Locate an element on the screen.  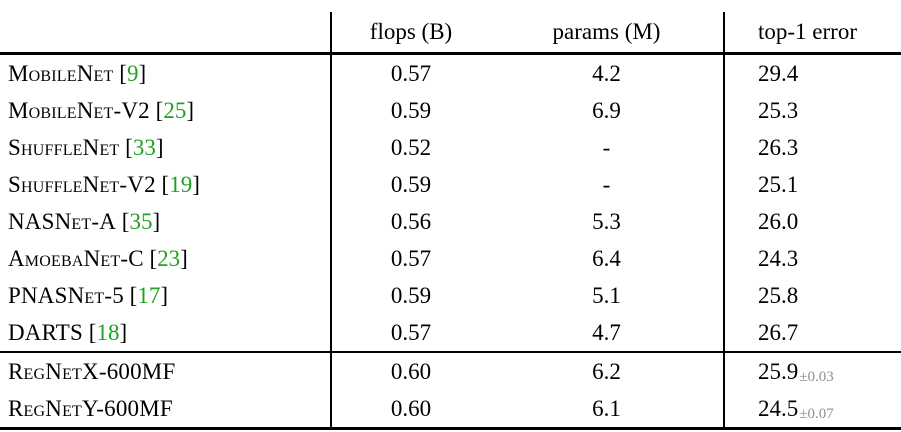
top1-cell: 24.3 is located at coordinates (812, 258).